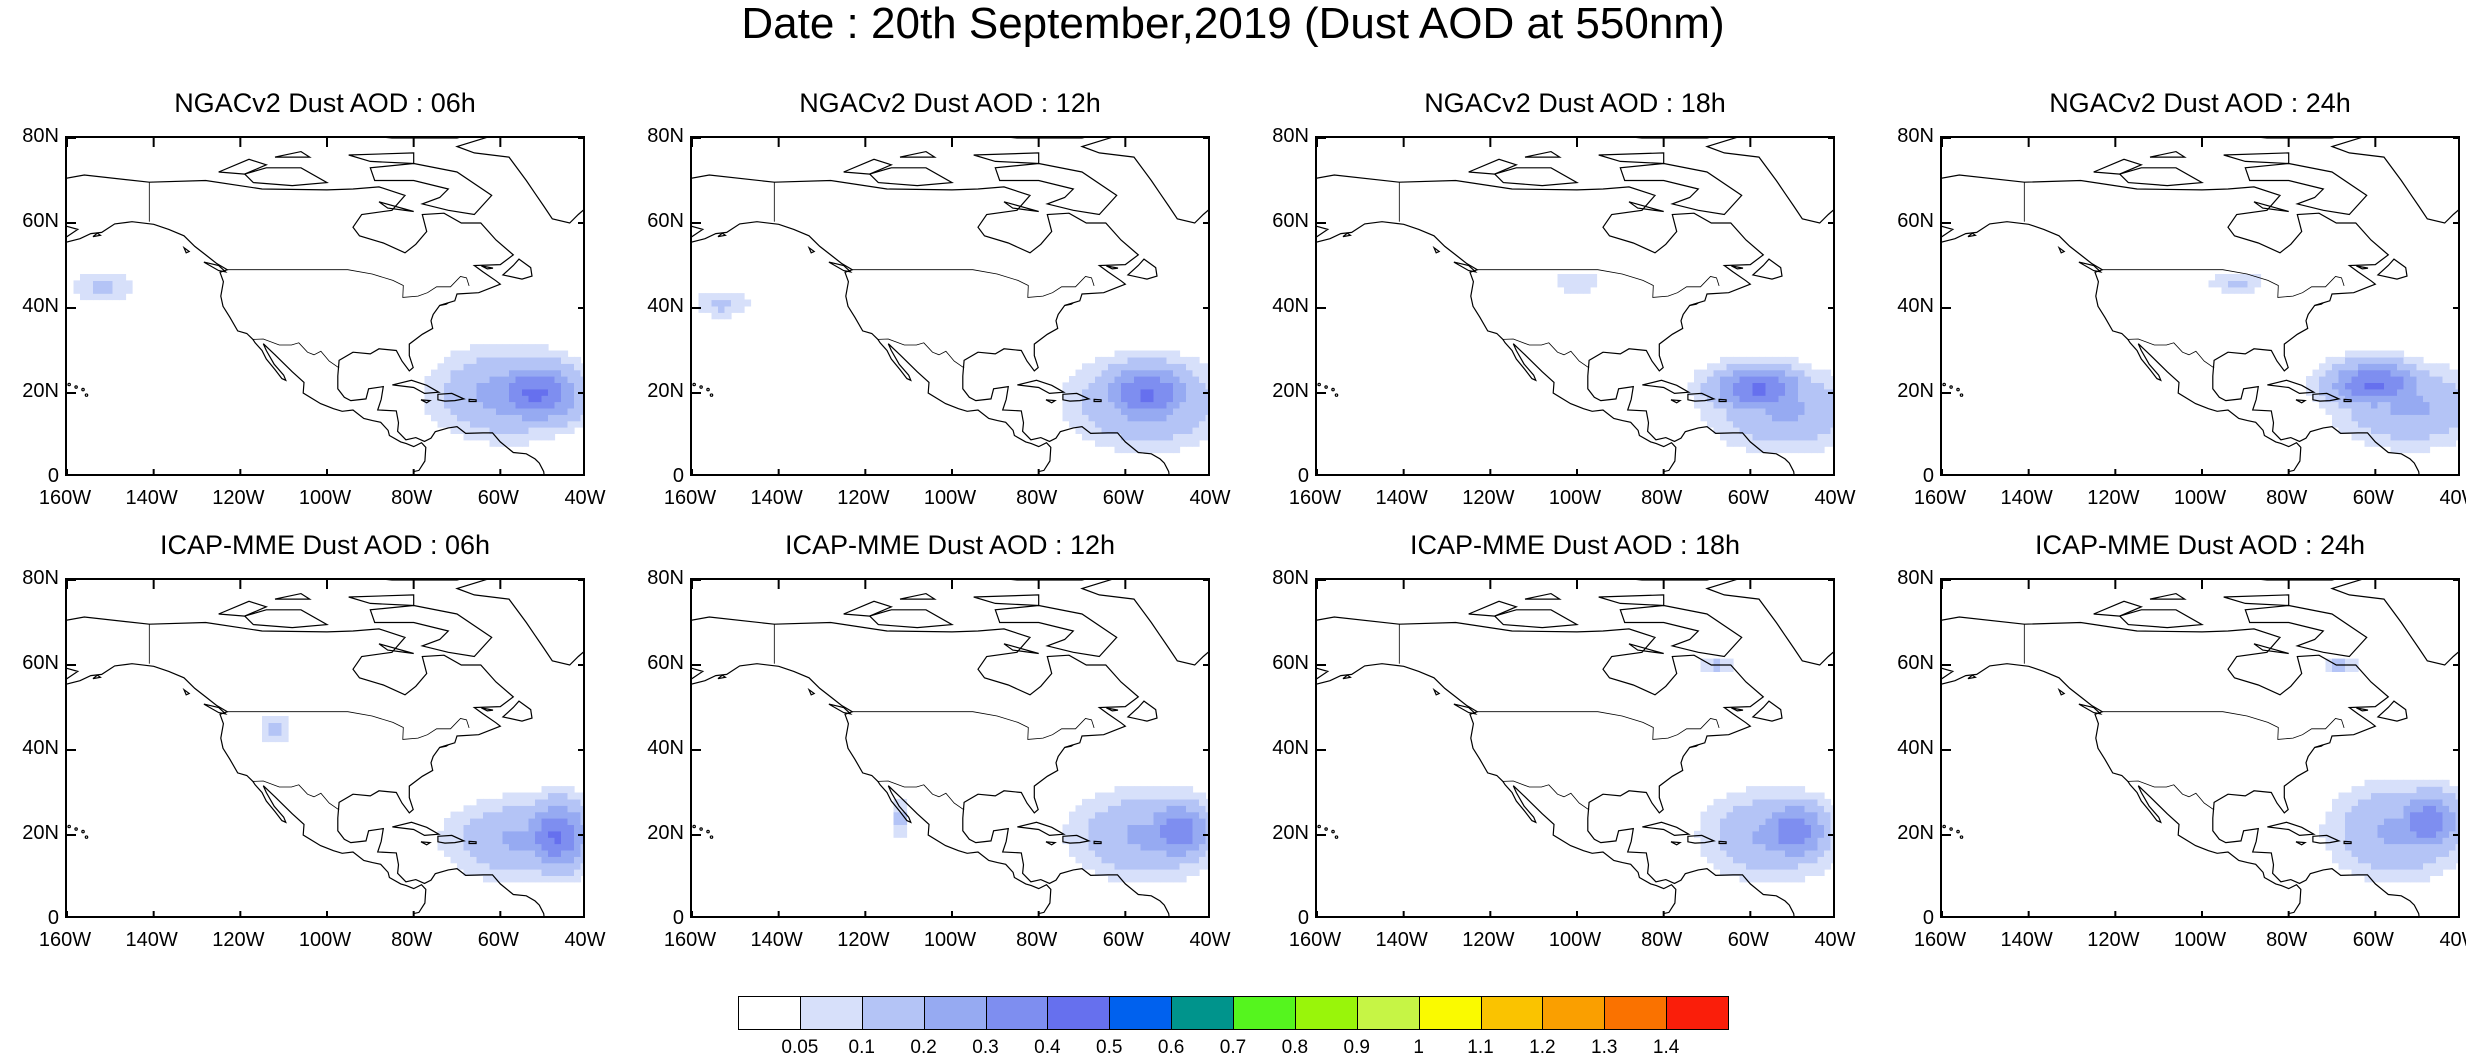 The width and height of the screenshot is (2466, 1058). I want to click on x-tick-label: 60W, so click(2373, 940).